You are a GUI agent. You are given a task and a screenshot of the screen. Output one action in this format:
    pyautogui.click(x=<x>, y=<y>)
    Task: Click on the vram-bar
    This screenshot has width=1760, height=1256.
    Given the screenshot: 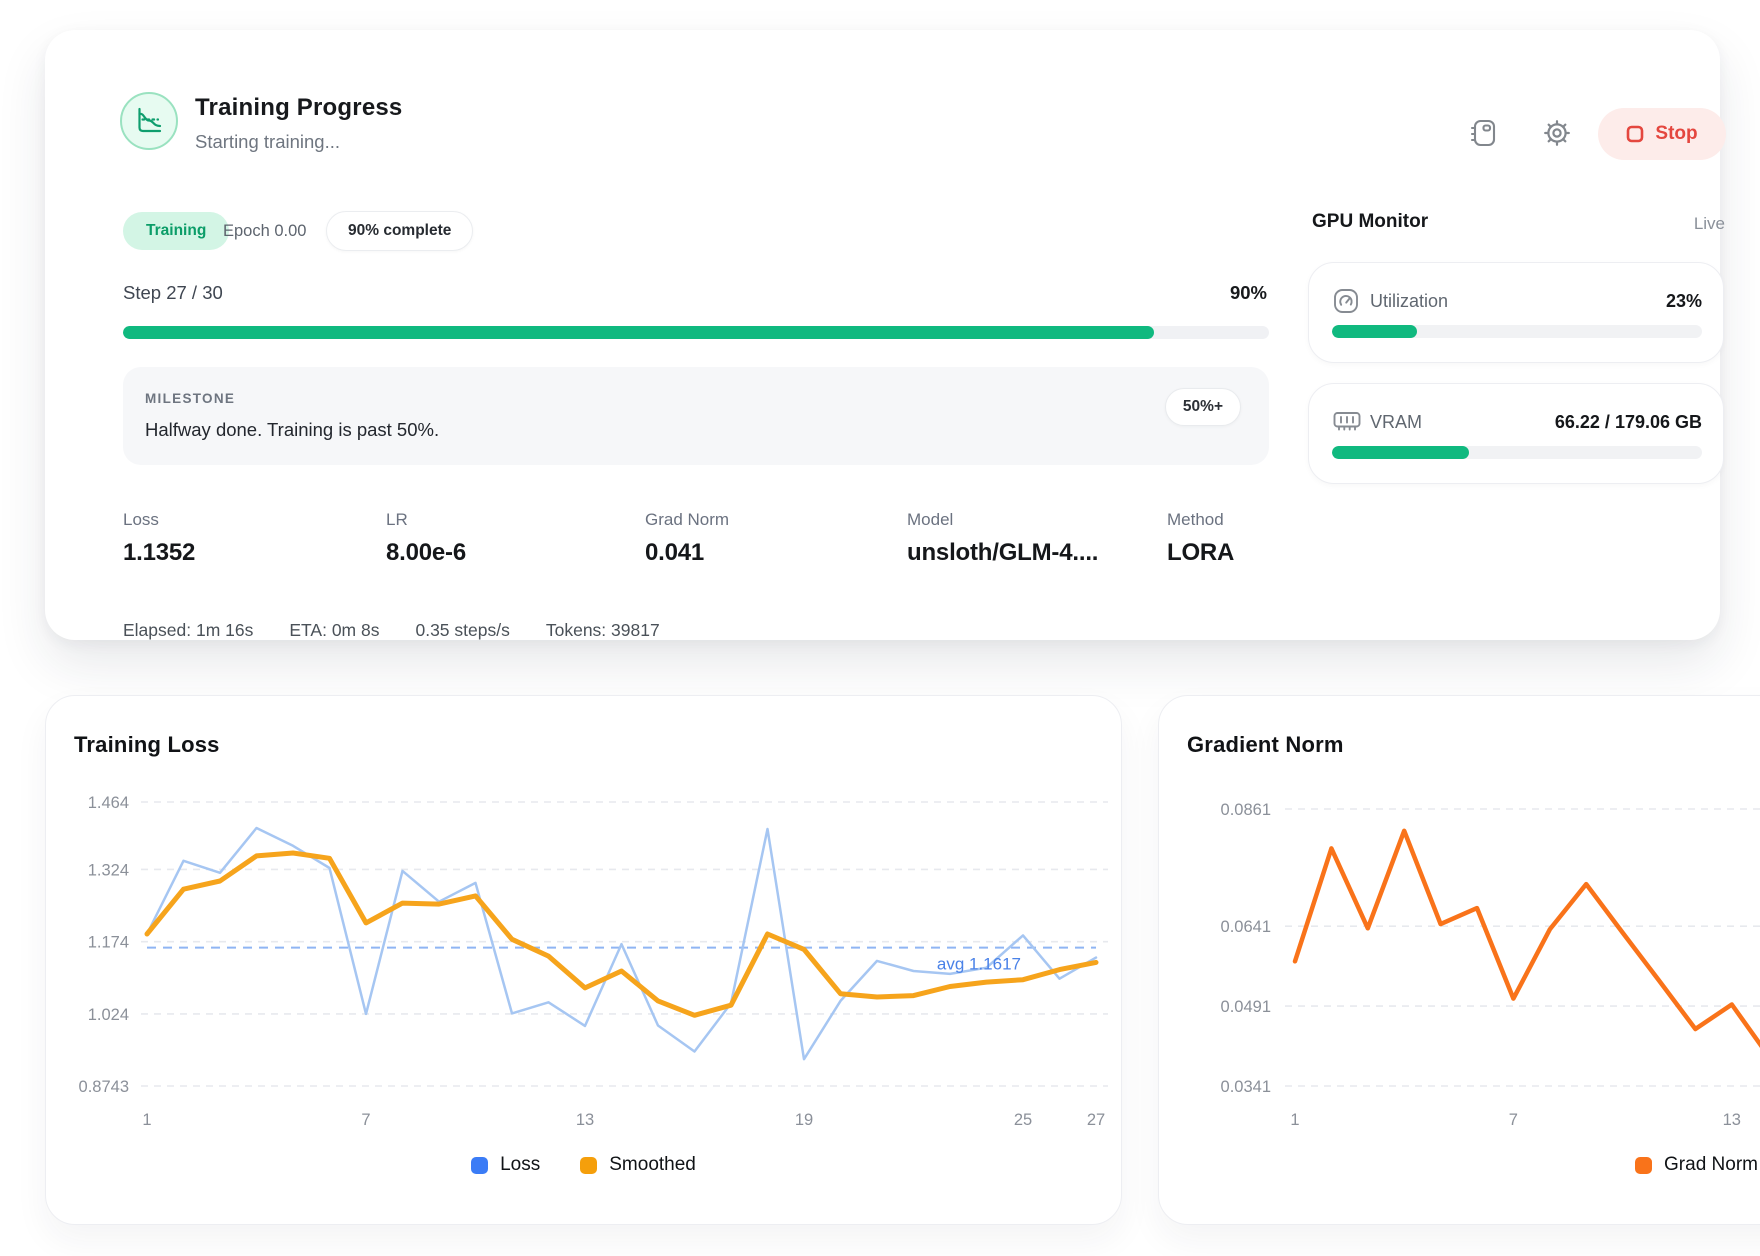 What is the action you would take?
    pyautogui.click(x=1517, y=452)
    